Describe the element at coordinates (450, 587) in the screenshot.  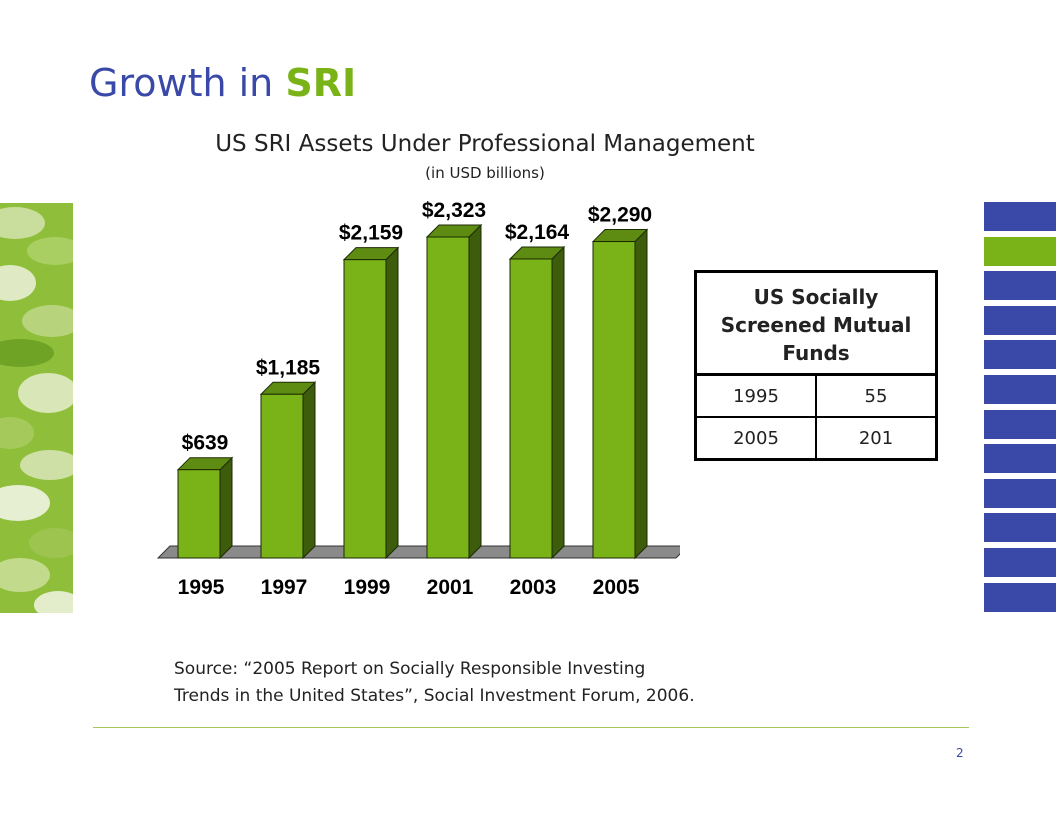
I see `x-tick-label: 2001` at that location.